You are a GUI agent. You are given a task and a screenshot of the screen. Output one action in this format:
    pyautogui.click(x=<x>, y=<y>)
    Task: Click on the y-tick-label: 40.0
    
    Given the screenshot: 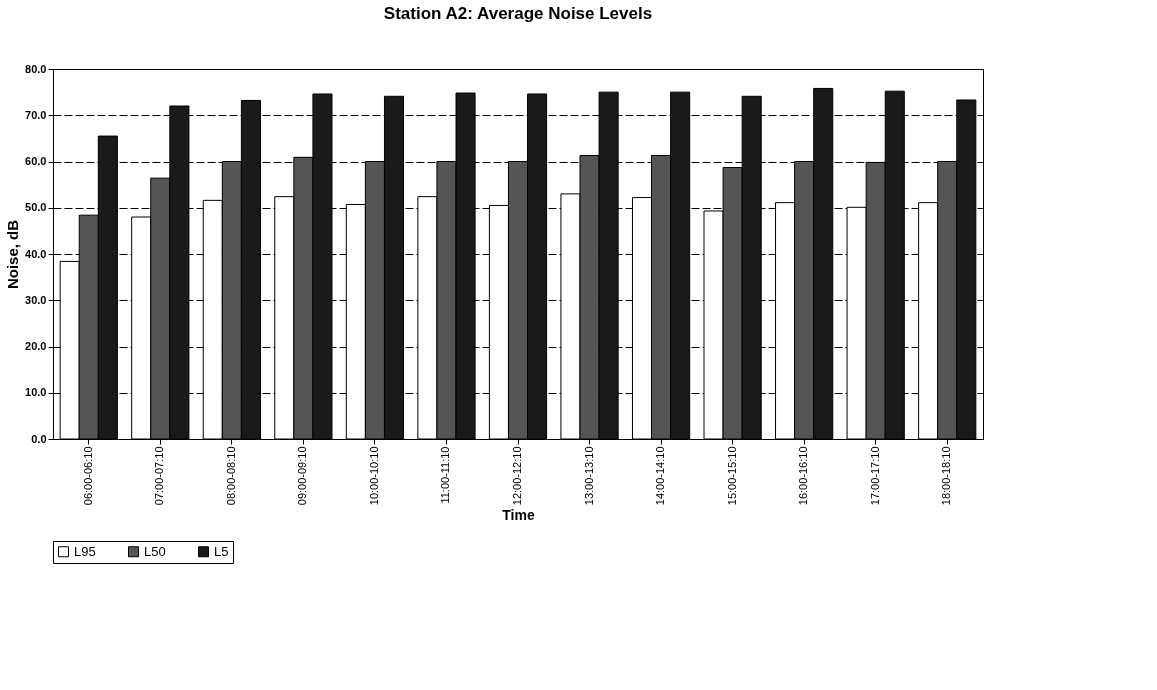 What is the action you would take?
    pyautogui.click(x=36, y=253)
    